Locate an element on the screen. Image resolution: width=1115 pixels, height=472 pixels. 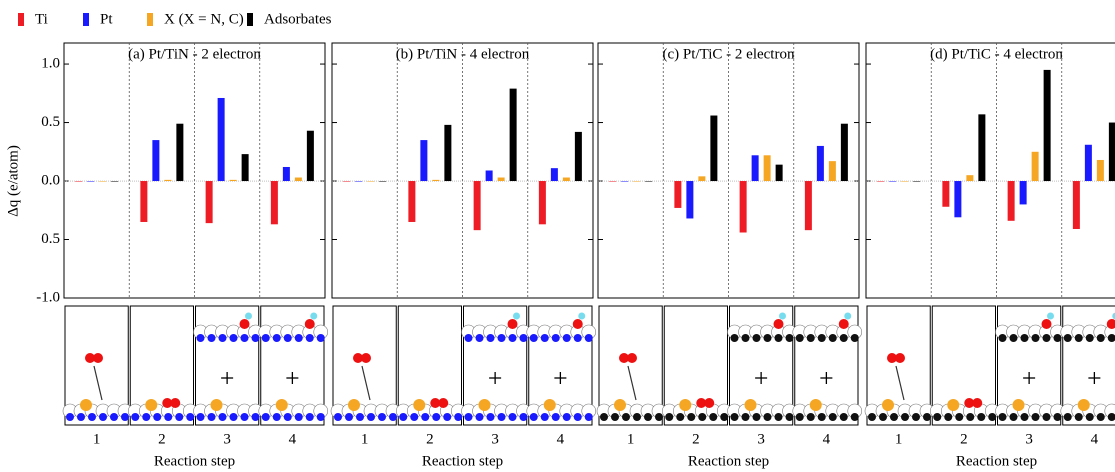
arrow is located at coordinates (366, 383).